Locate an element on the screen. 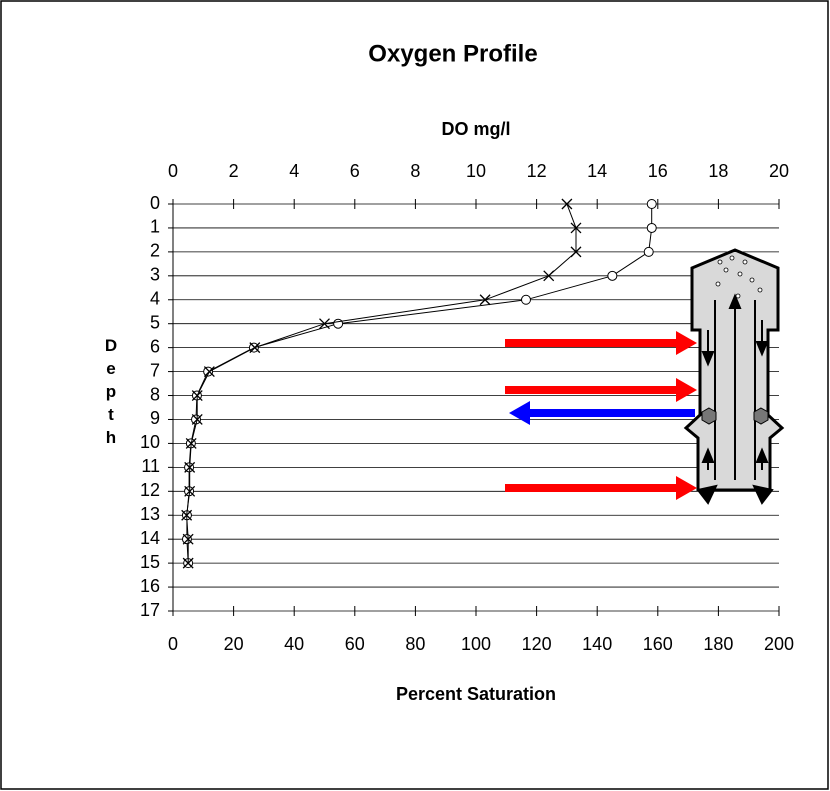  inflow-arrows is located at coordinates (601, 415).